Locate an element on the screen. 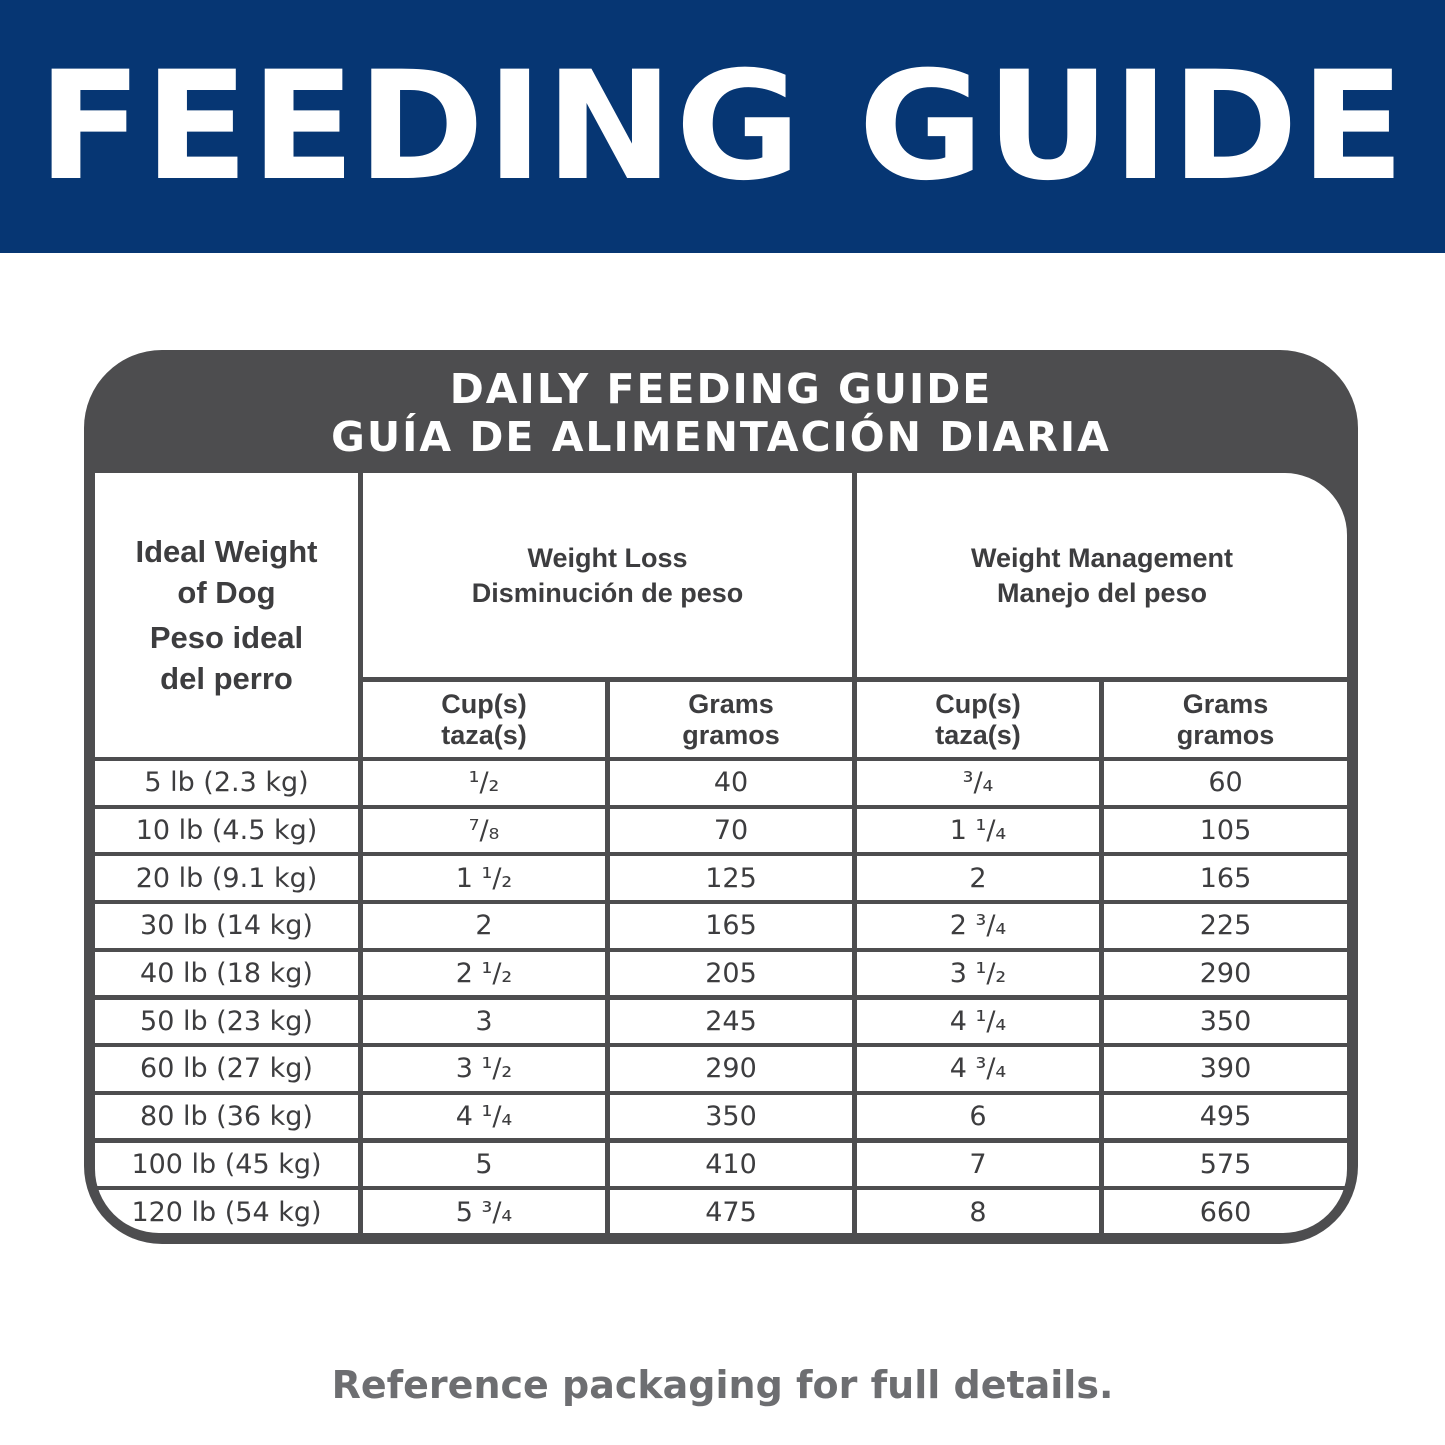 The width and height of the screenshot is (1445, 1445). cell-weight: 120 lb (54 kg) is located at coordinates (226, 1211).